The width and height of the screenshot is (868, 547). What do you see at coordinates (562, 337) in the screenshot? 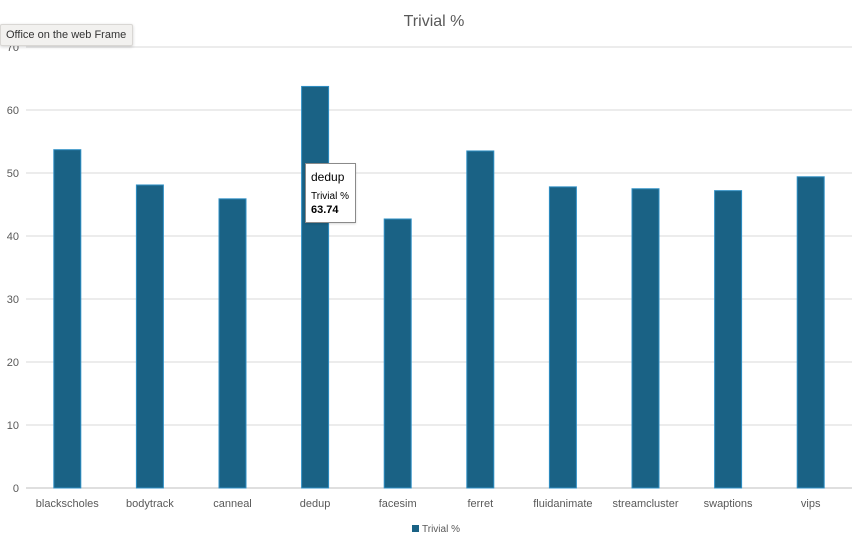
I see `bar-fluidanimate` at bounding box center [562, 337].